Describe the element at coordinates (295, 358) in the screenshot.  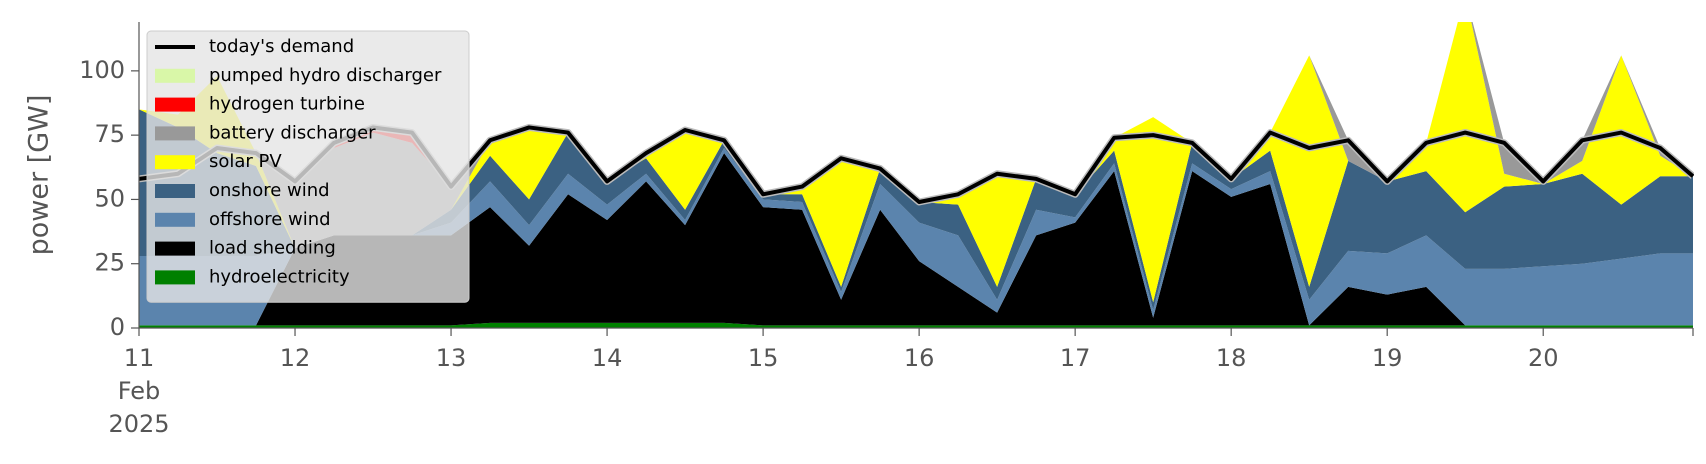
I see `x-tick-label: 12` at that location.